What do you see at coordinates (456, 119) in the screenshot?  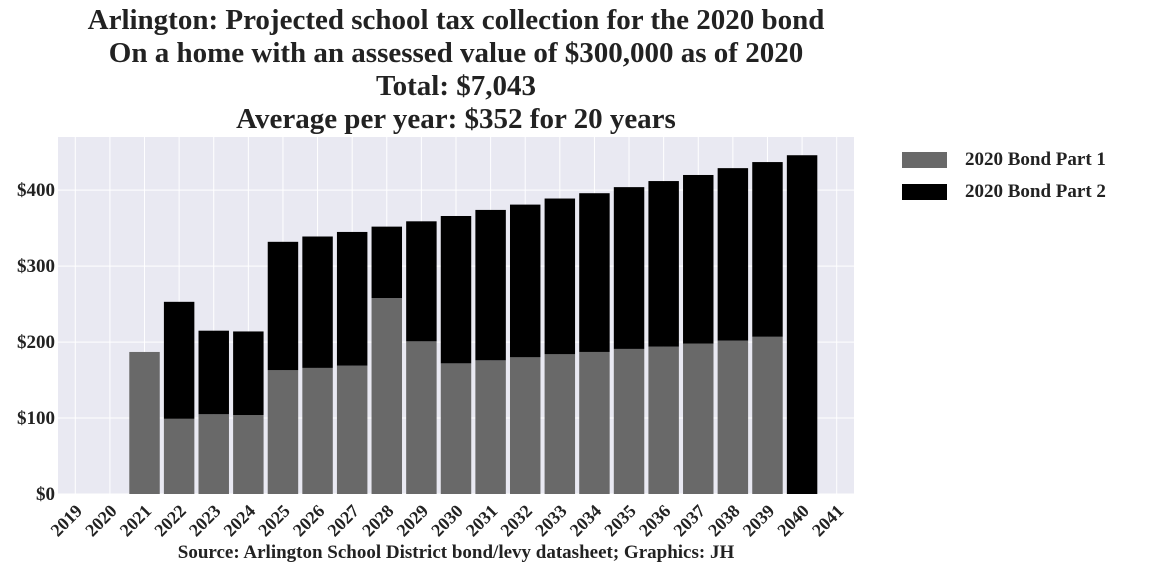 I see `title-line-4: Average per year: $352 for 20 years` at bounding box center [456, 119].